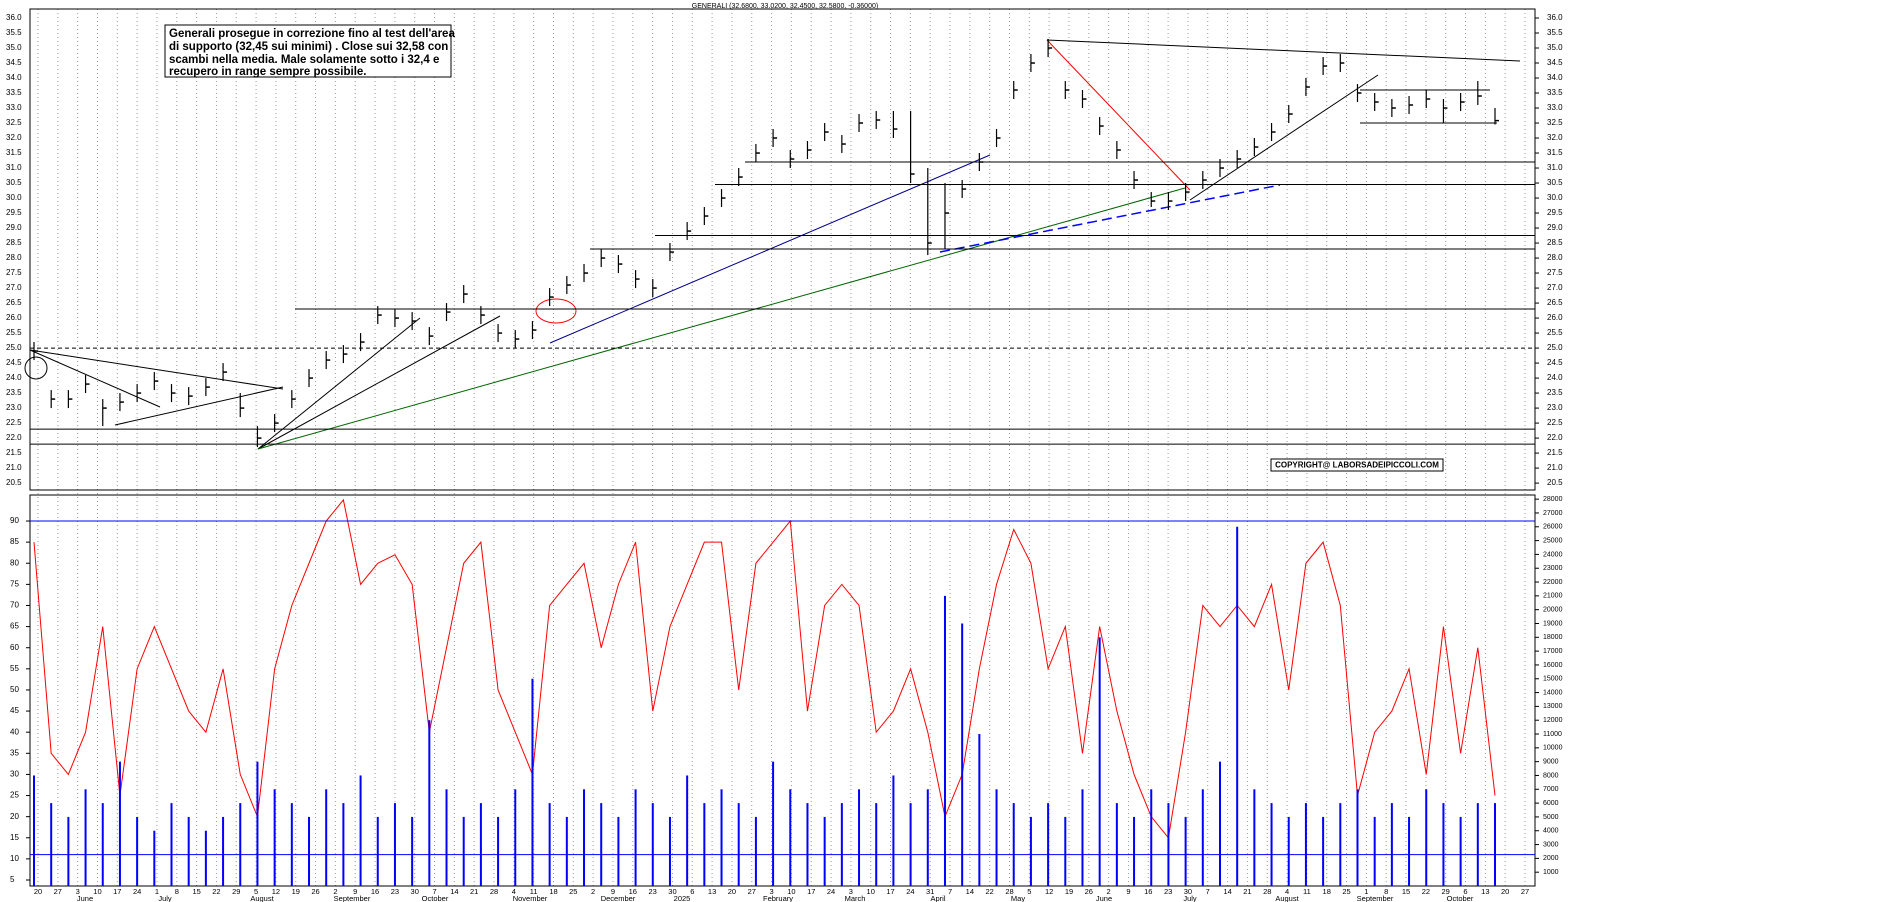 The width and height of the screenshot is (1890, 902). I want to click on date-tick-label: 1, so click(157, 891).